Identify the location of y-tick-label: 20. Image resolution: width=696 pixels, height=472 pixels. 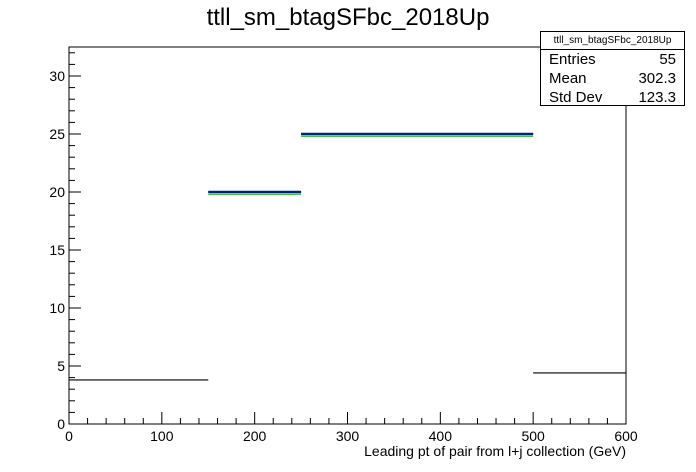
(57, 192).